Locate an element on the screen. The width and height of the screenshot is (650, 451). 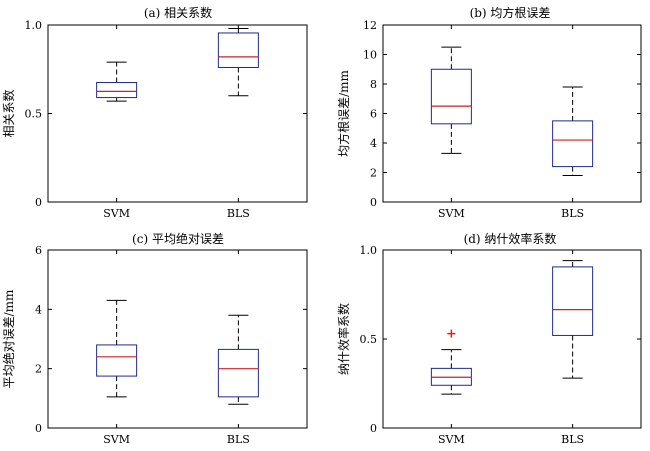
y-tick-label: 12 is located at coordinates (370, 25).